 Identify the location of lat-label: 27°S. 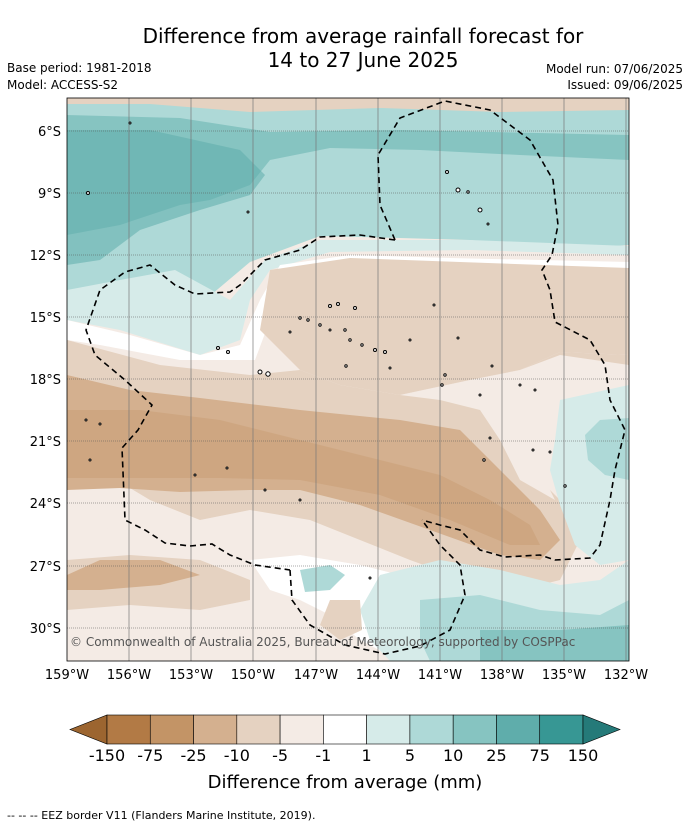
(45, 567).